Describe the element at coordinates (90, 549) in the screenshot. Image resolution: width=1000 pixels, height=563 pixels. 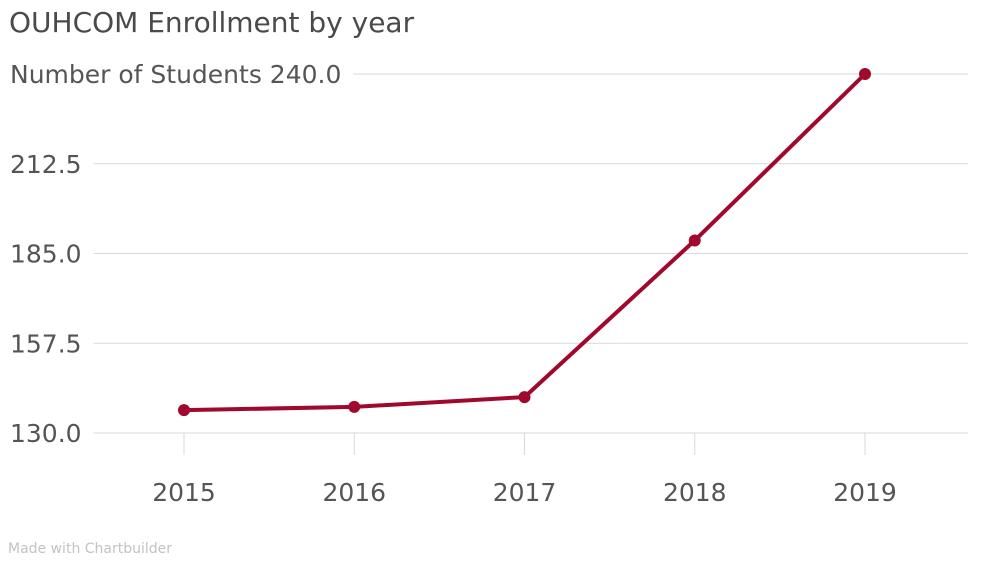
I see `credit-text: Made with Chartbuilder` at that location.